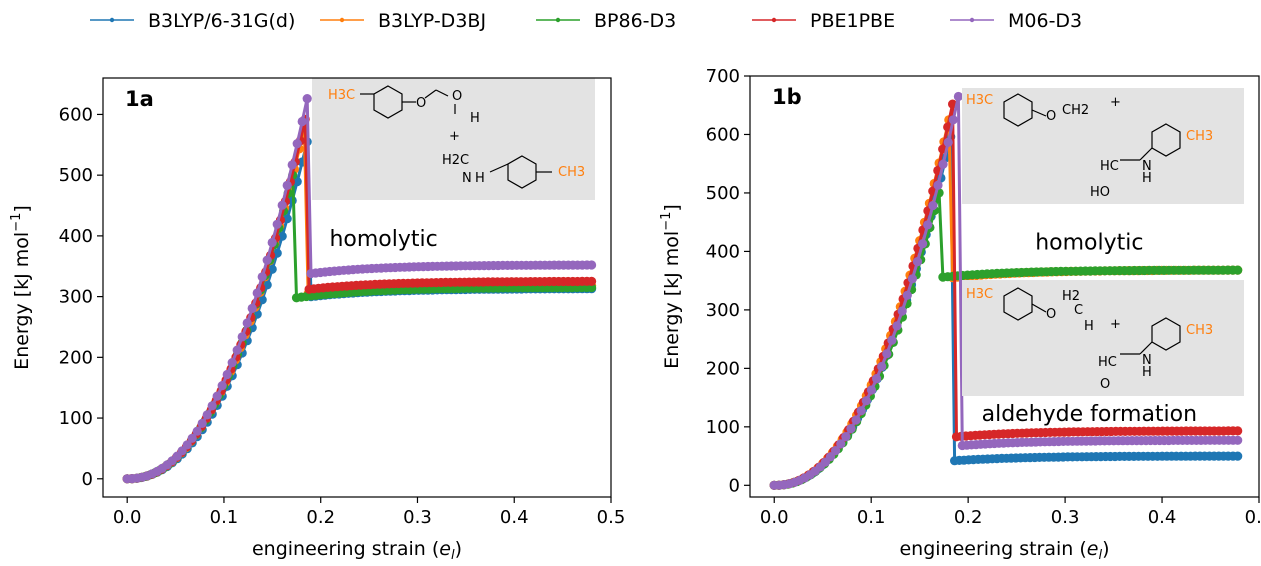 This screenshot has height=566, width=1261. I want to click on inset-chem-label: H2, so click(1071, 296).